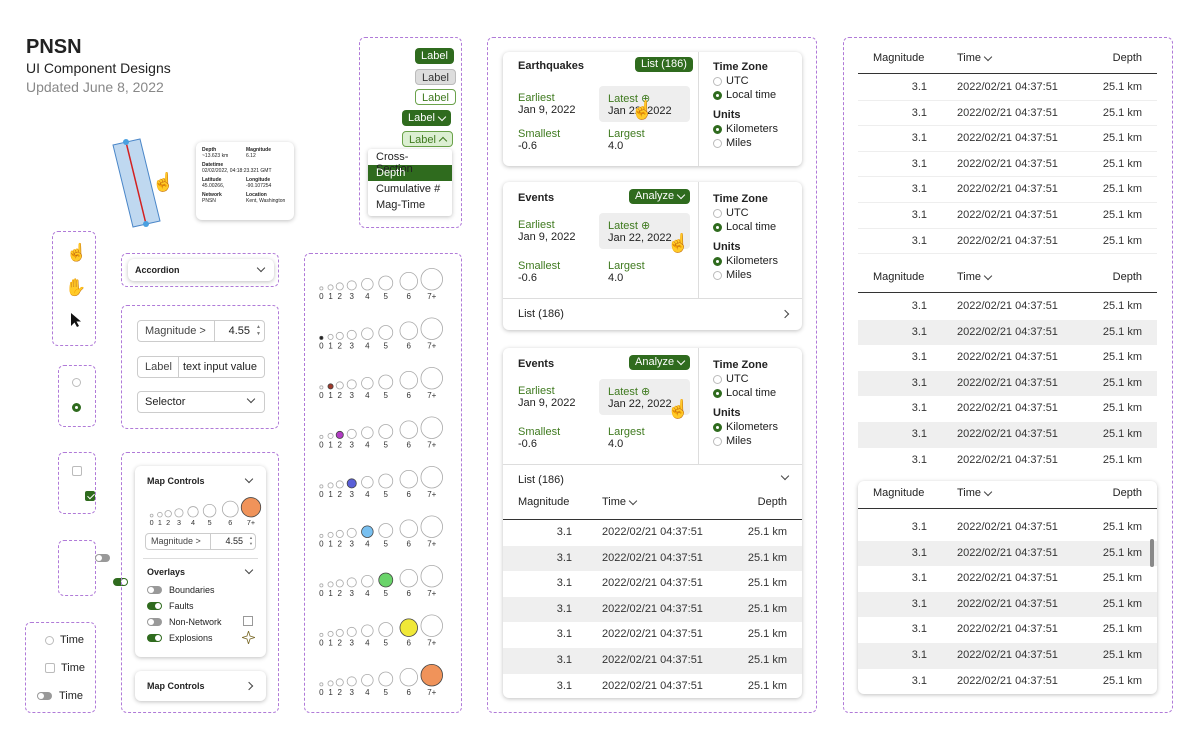 This screenshot has height=750, width=1200. What do you see at coordinates (201, 402) in the screenshot?
I see `selector-dropdown: Selector` at bounding box center [201, 402].